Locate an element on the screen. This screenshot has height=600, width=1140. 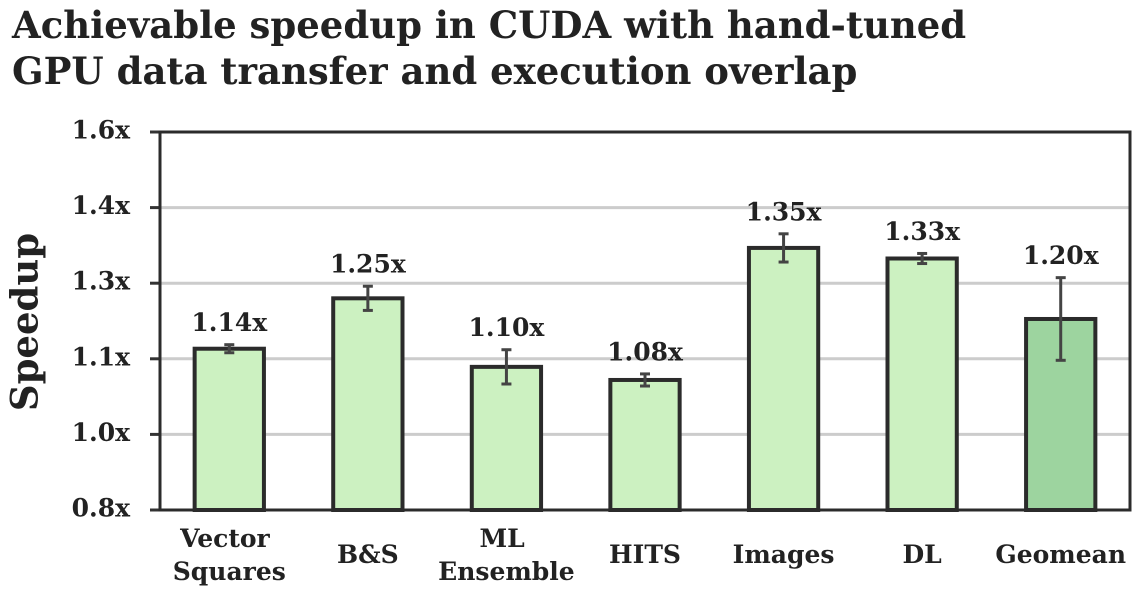
y-tick-label: 0.8x is located at coordinates (101, 508).